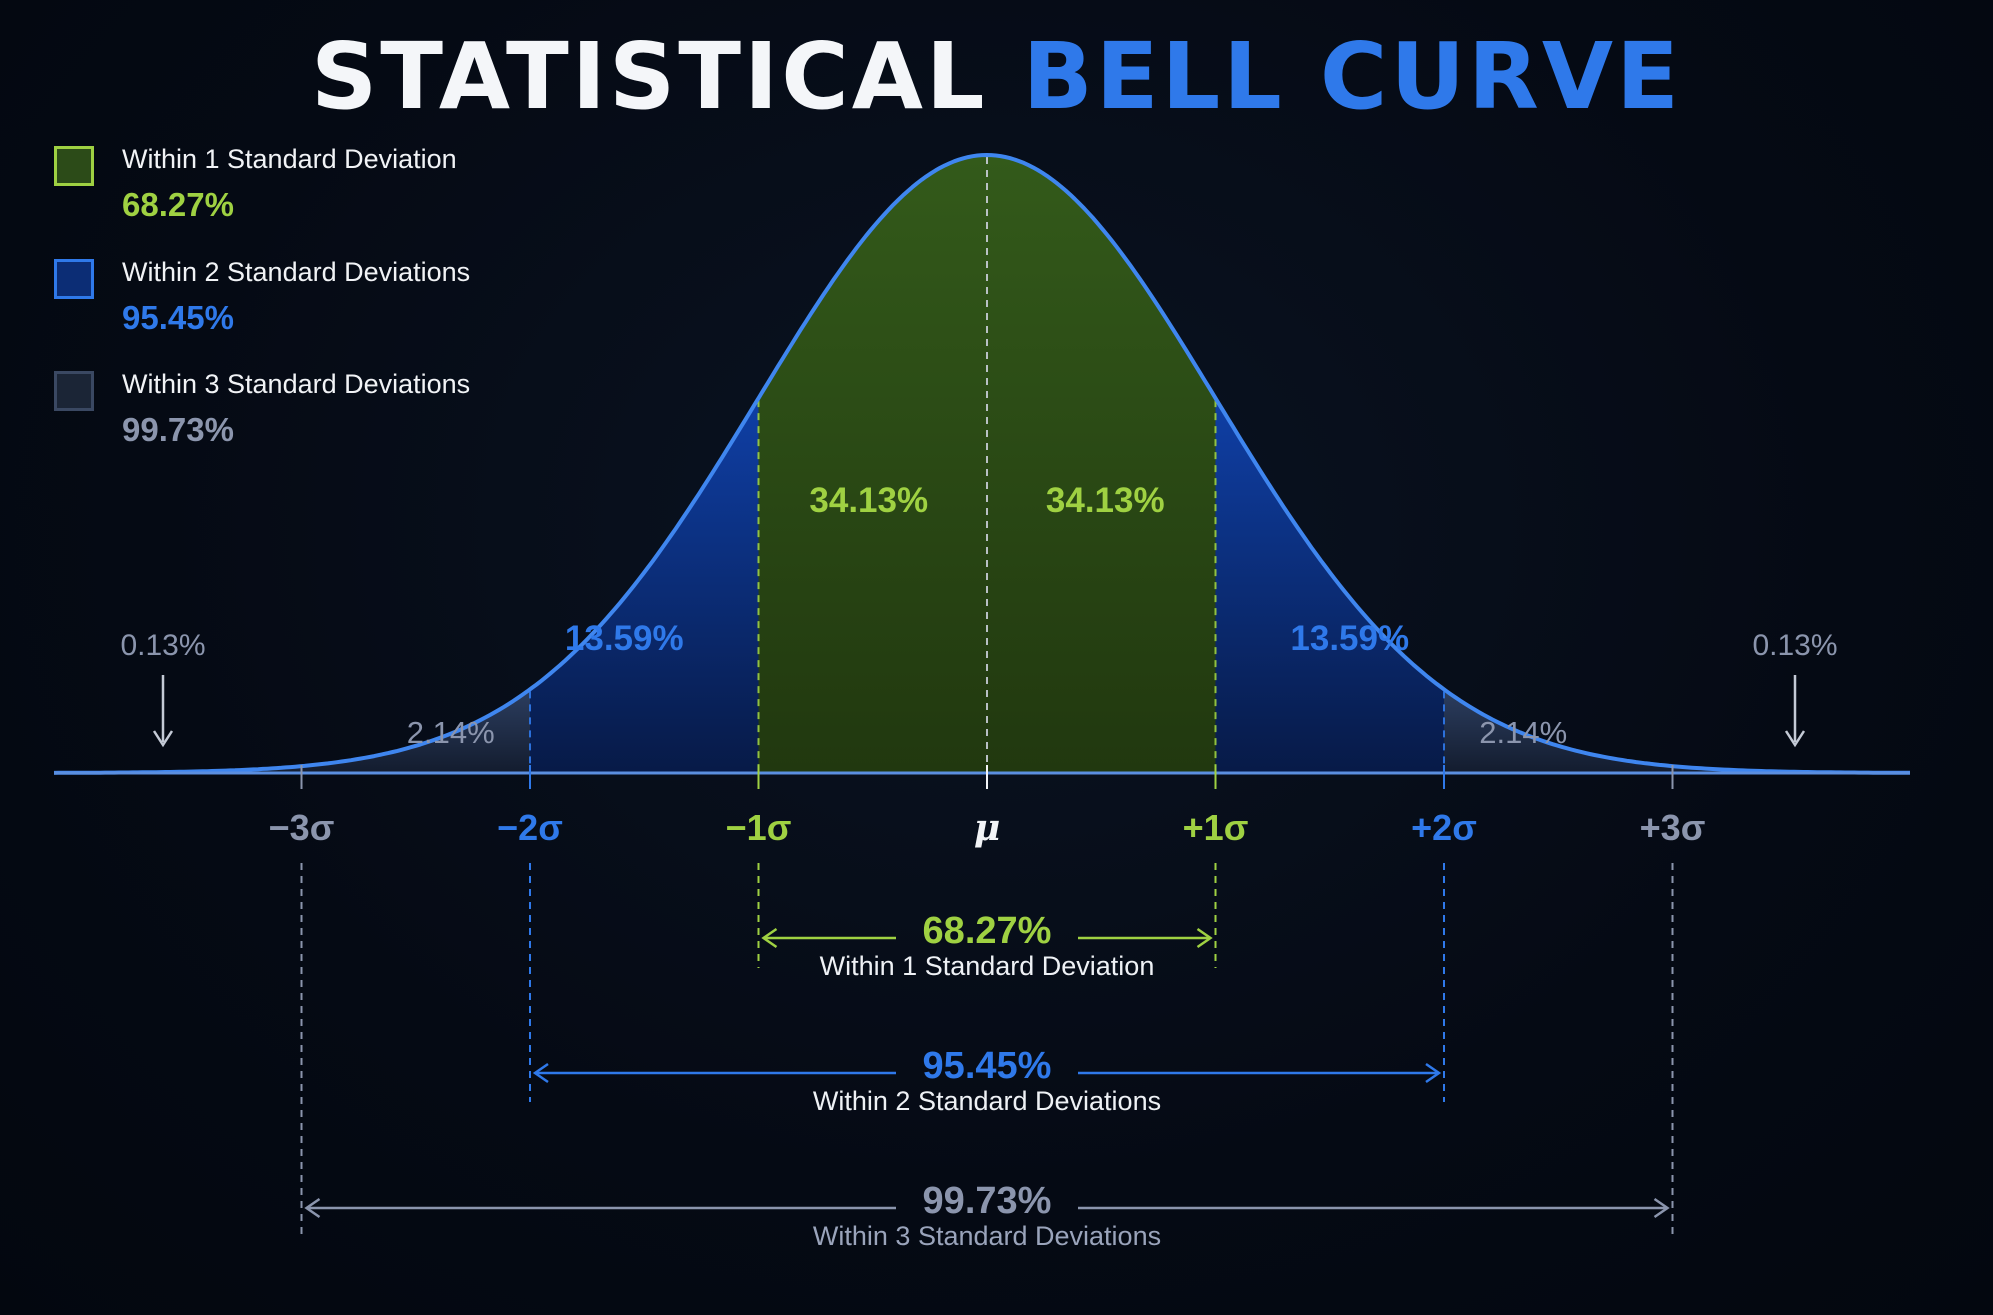 The width and height of the screenshot is (1993, 1315). What do you see at coordinates (987, 1101) in the screenshot?
I see `range-caption: Within 2 Standard Deviations` at bounding box center [987, 1101].